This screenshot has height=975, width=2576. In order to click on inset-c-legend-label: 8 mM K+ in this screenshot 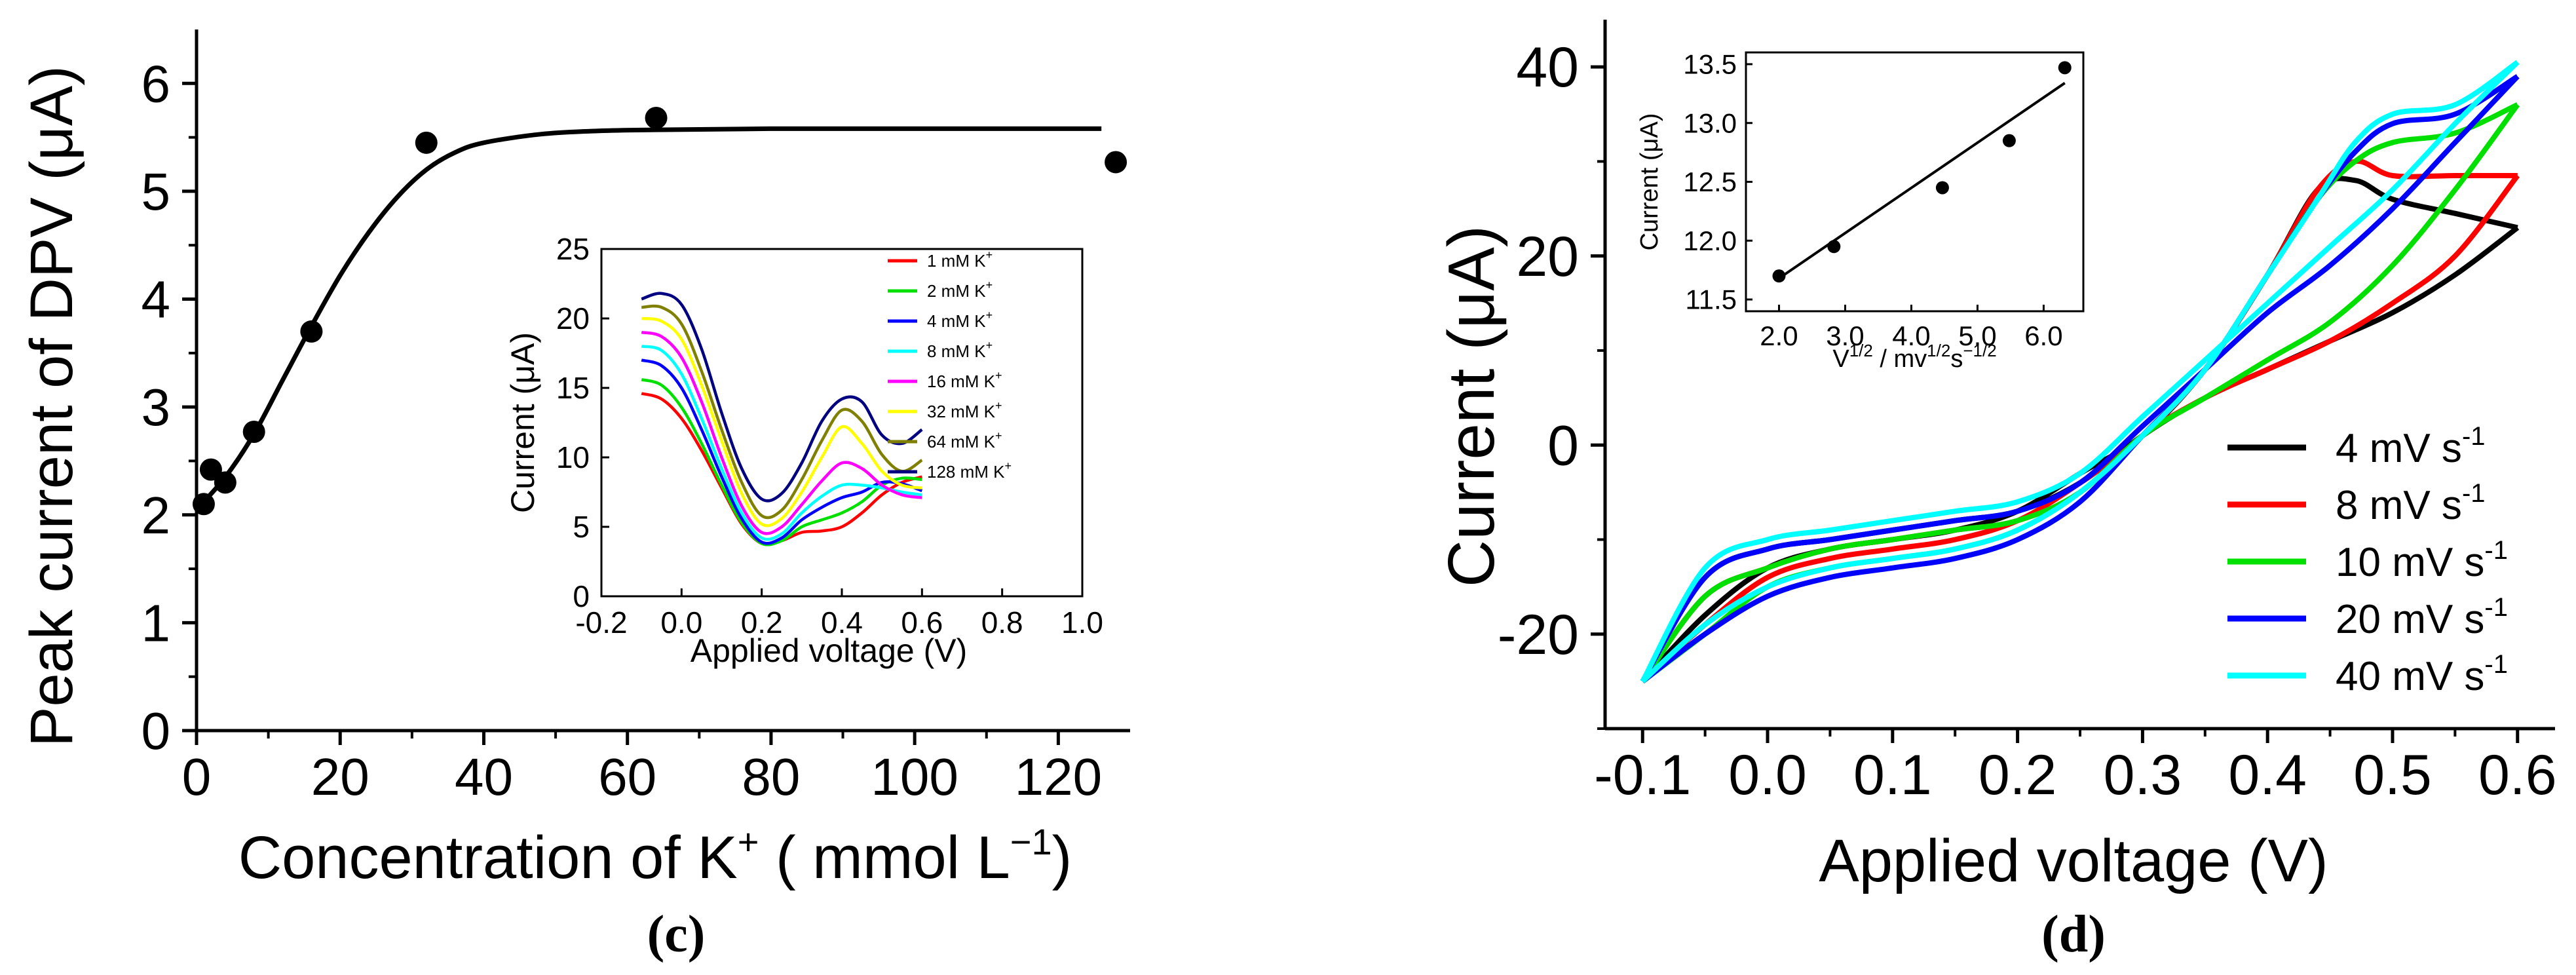, I will do `click(960, 350)`.